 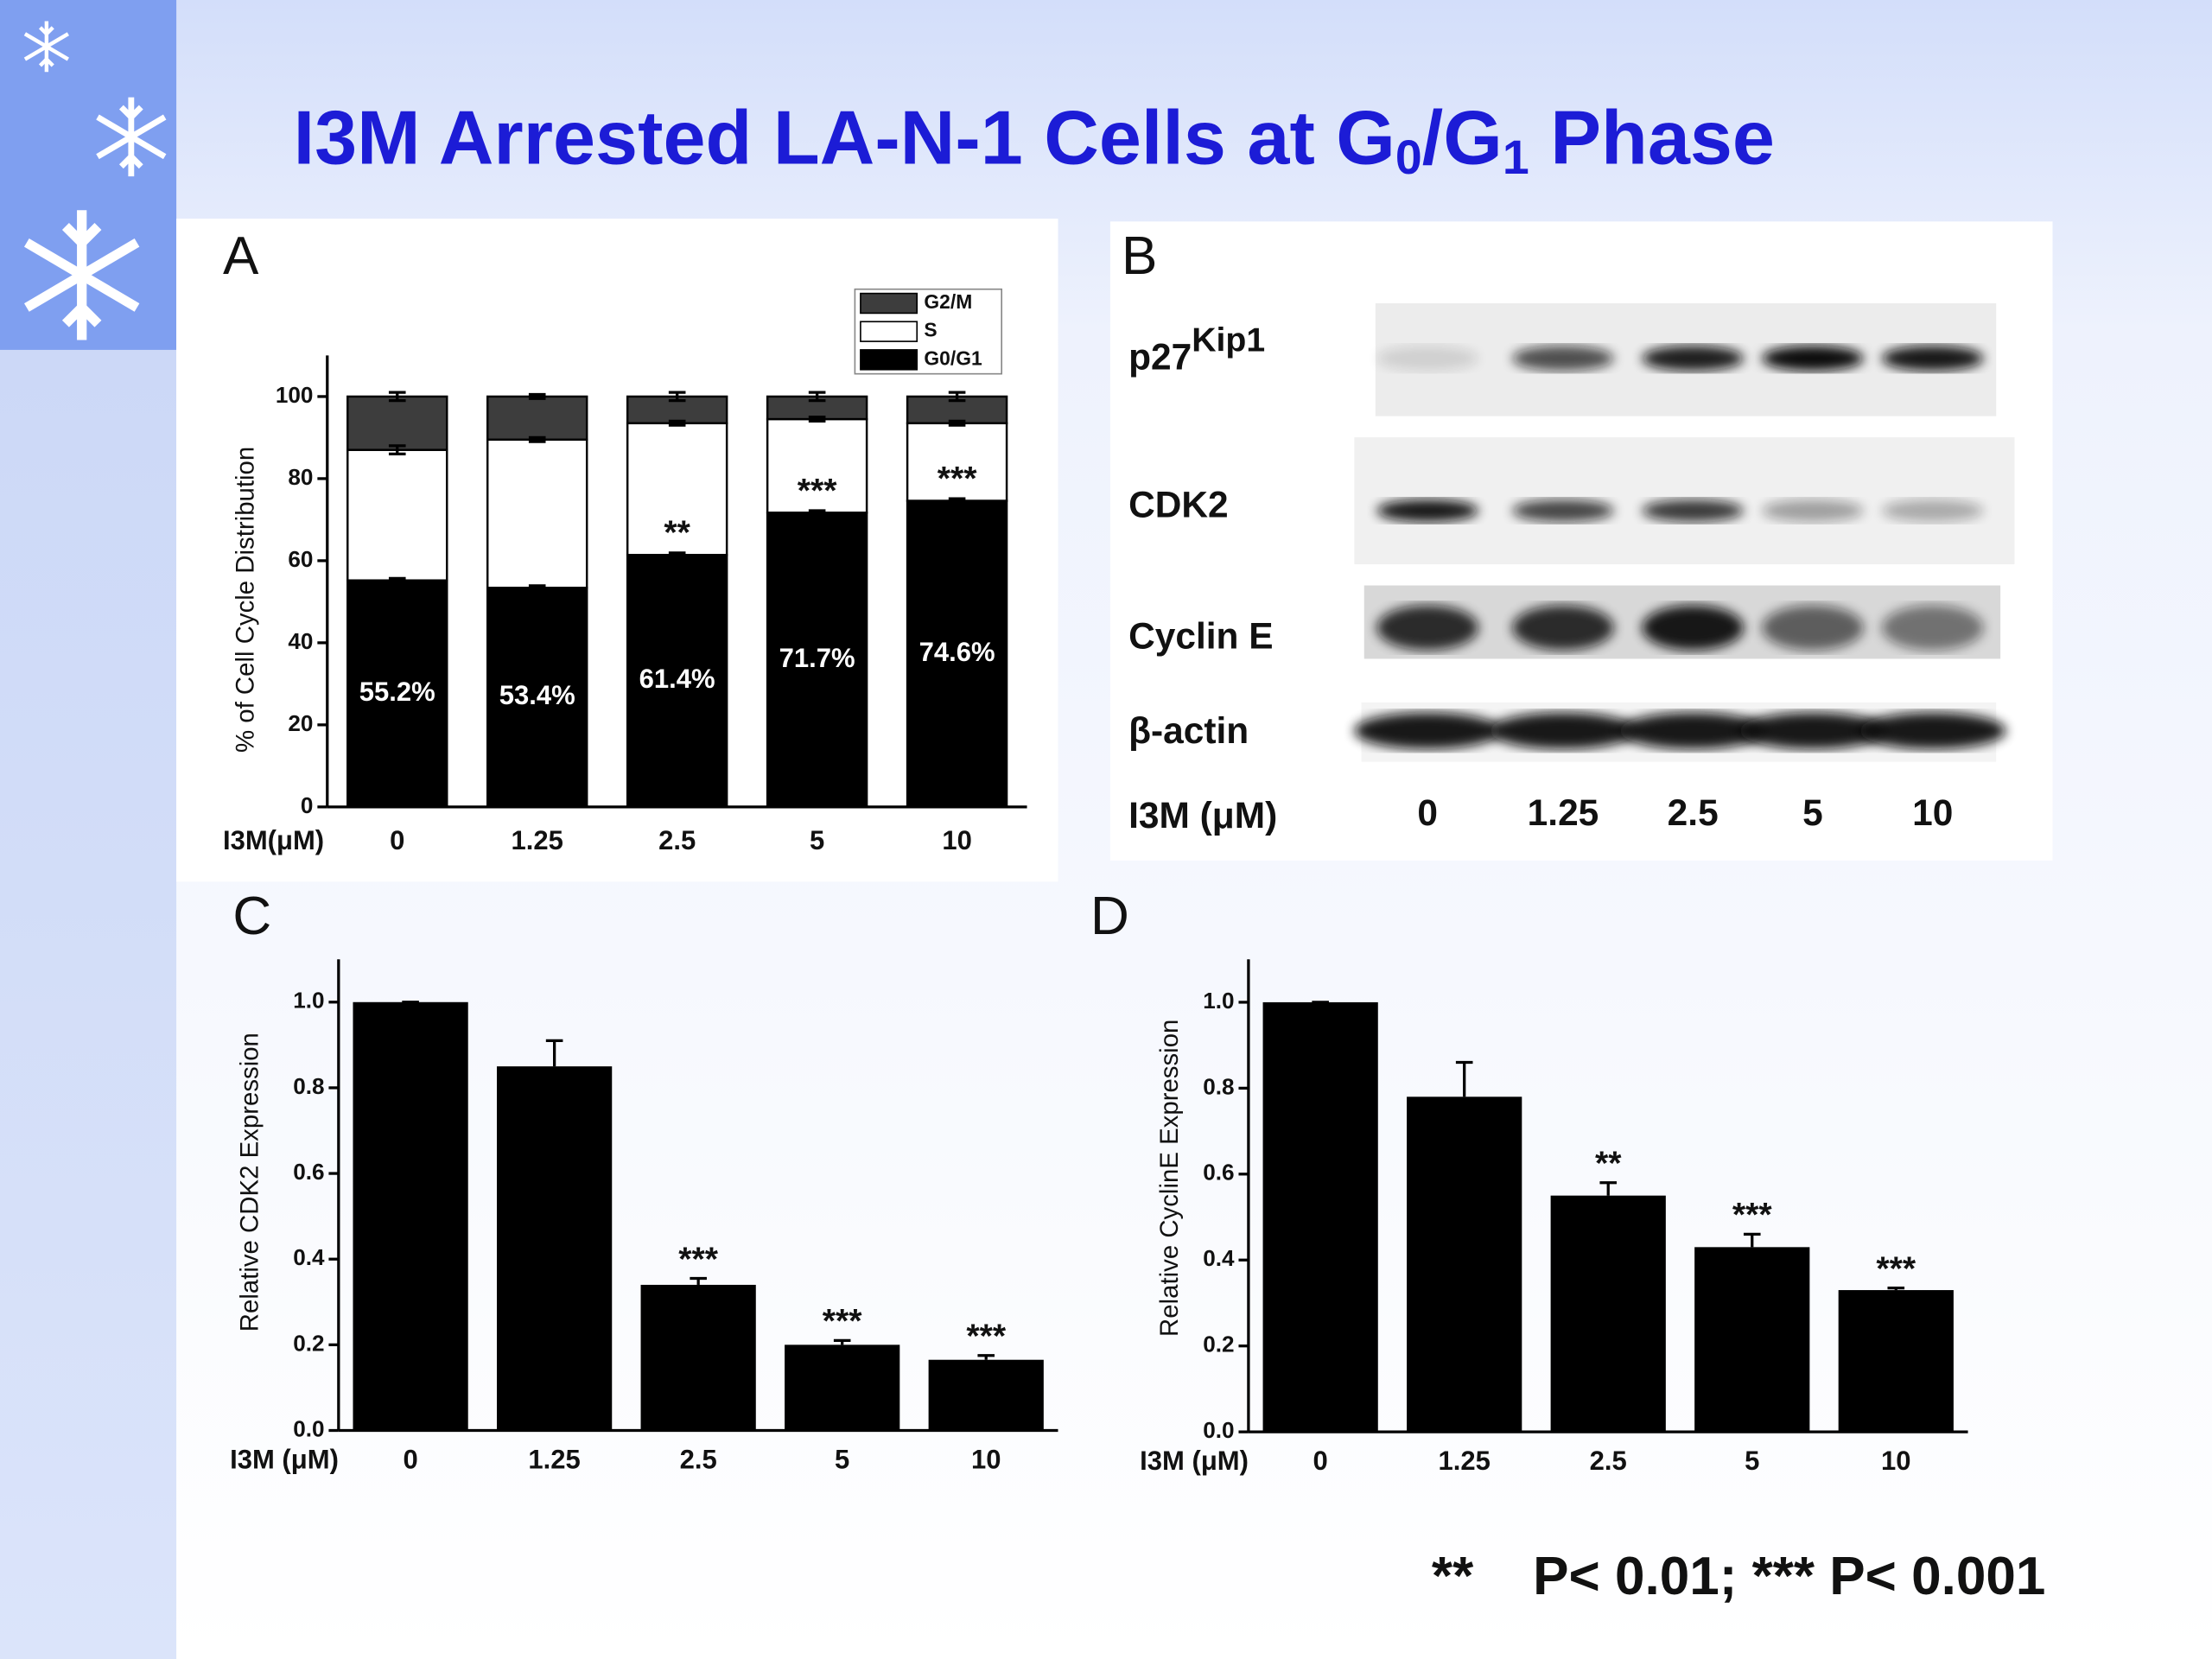 What do you see at coordinates (1109, 916) in the screenshot?
I see `panel-label: D` at bounding box center [1109, 916].